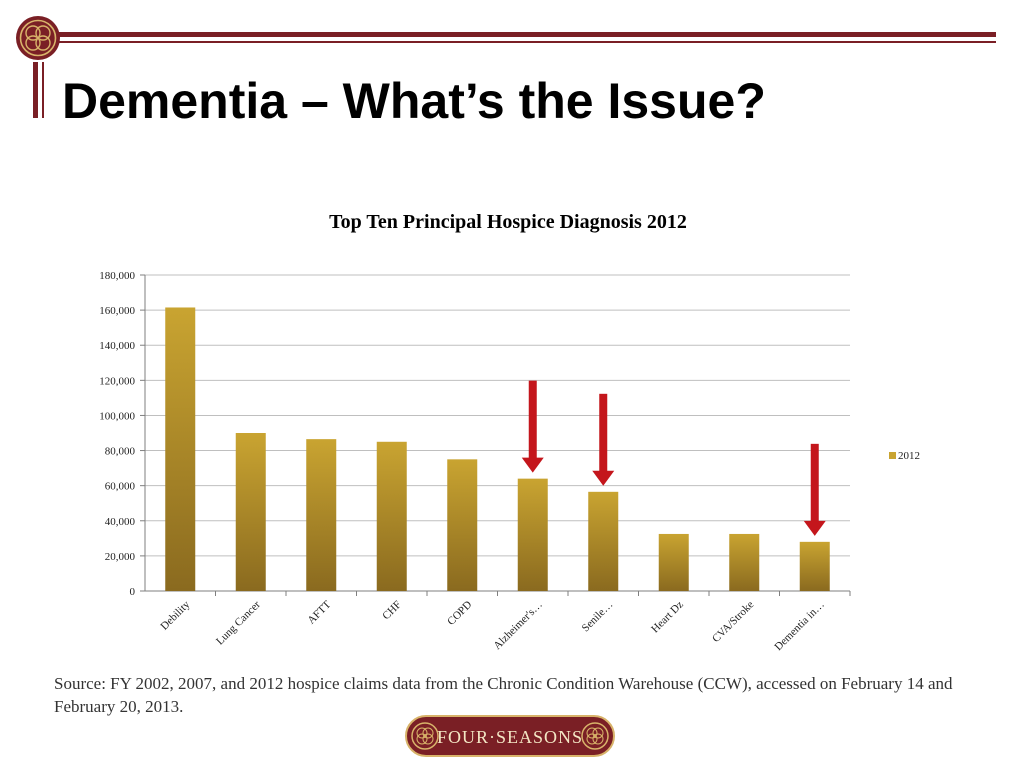  What do you see at coordinates (909, 456) in the screenshot?
I see `legend-label: 2012` at bounding box center [909, 456].